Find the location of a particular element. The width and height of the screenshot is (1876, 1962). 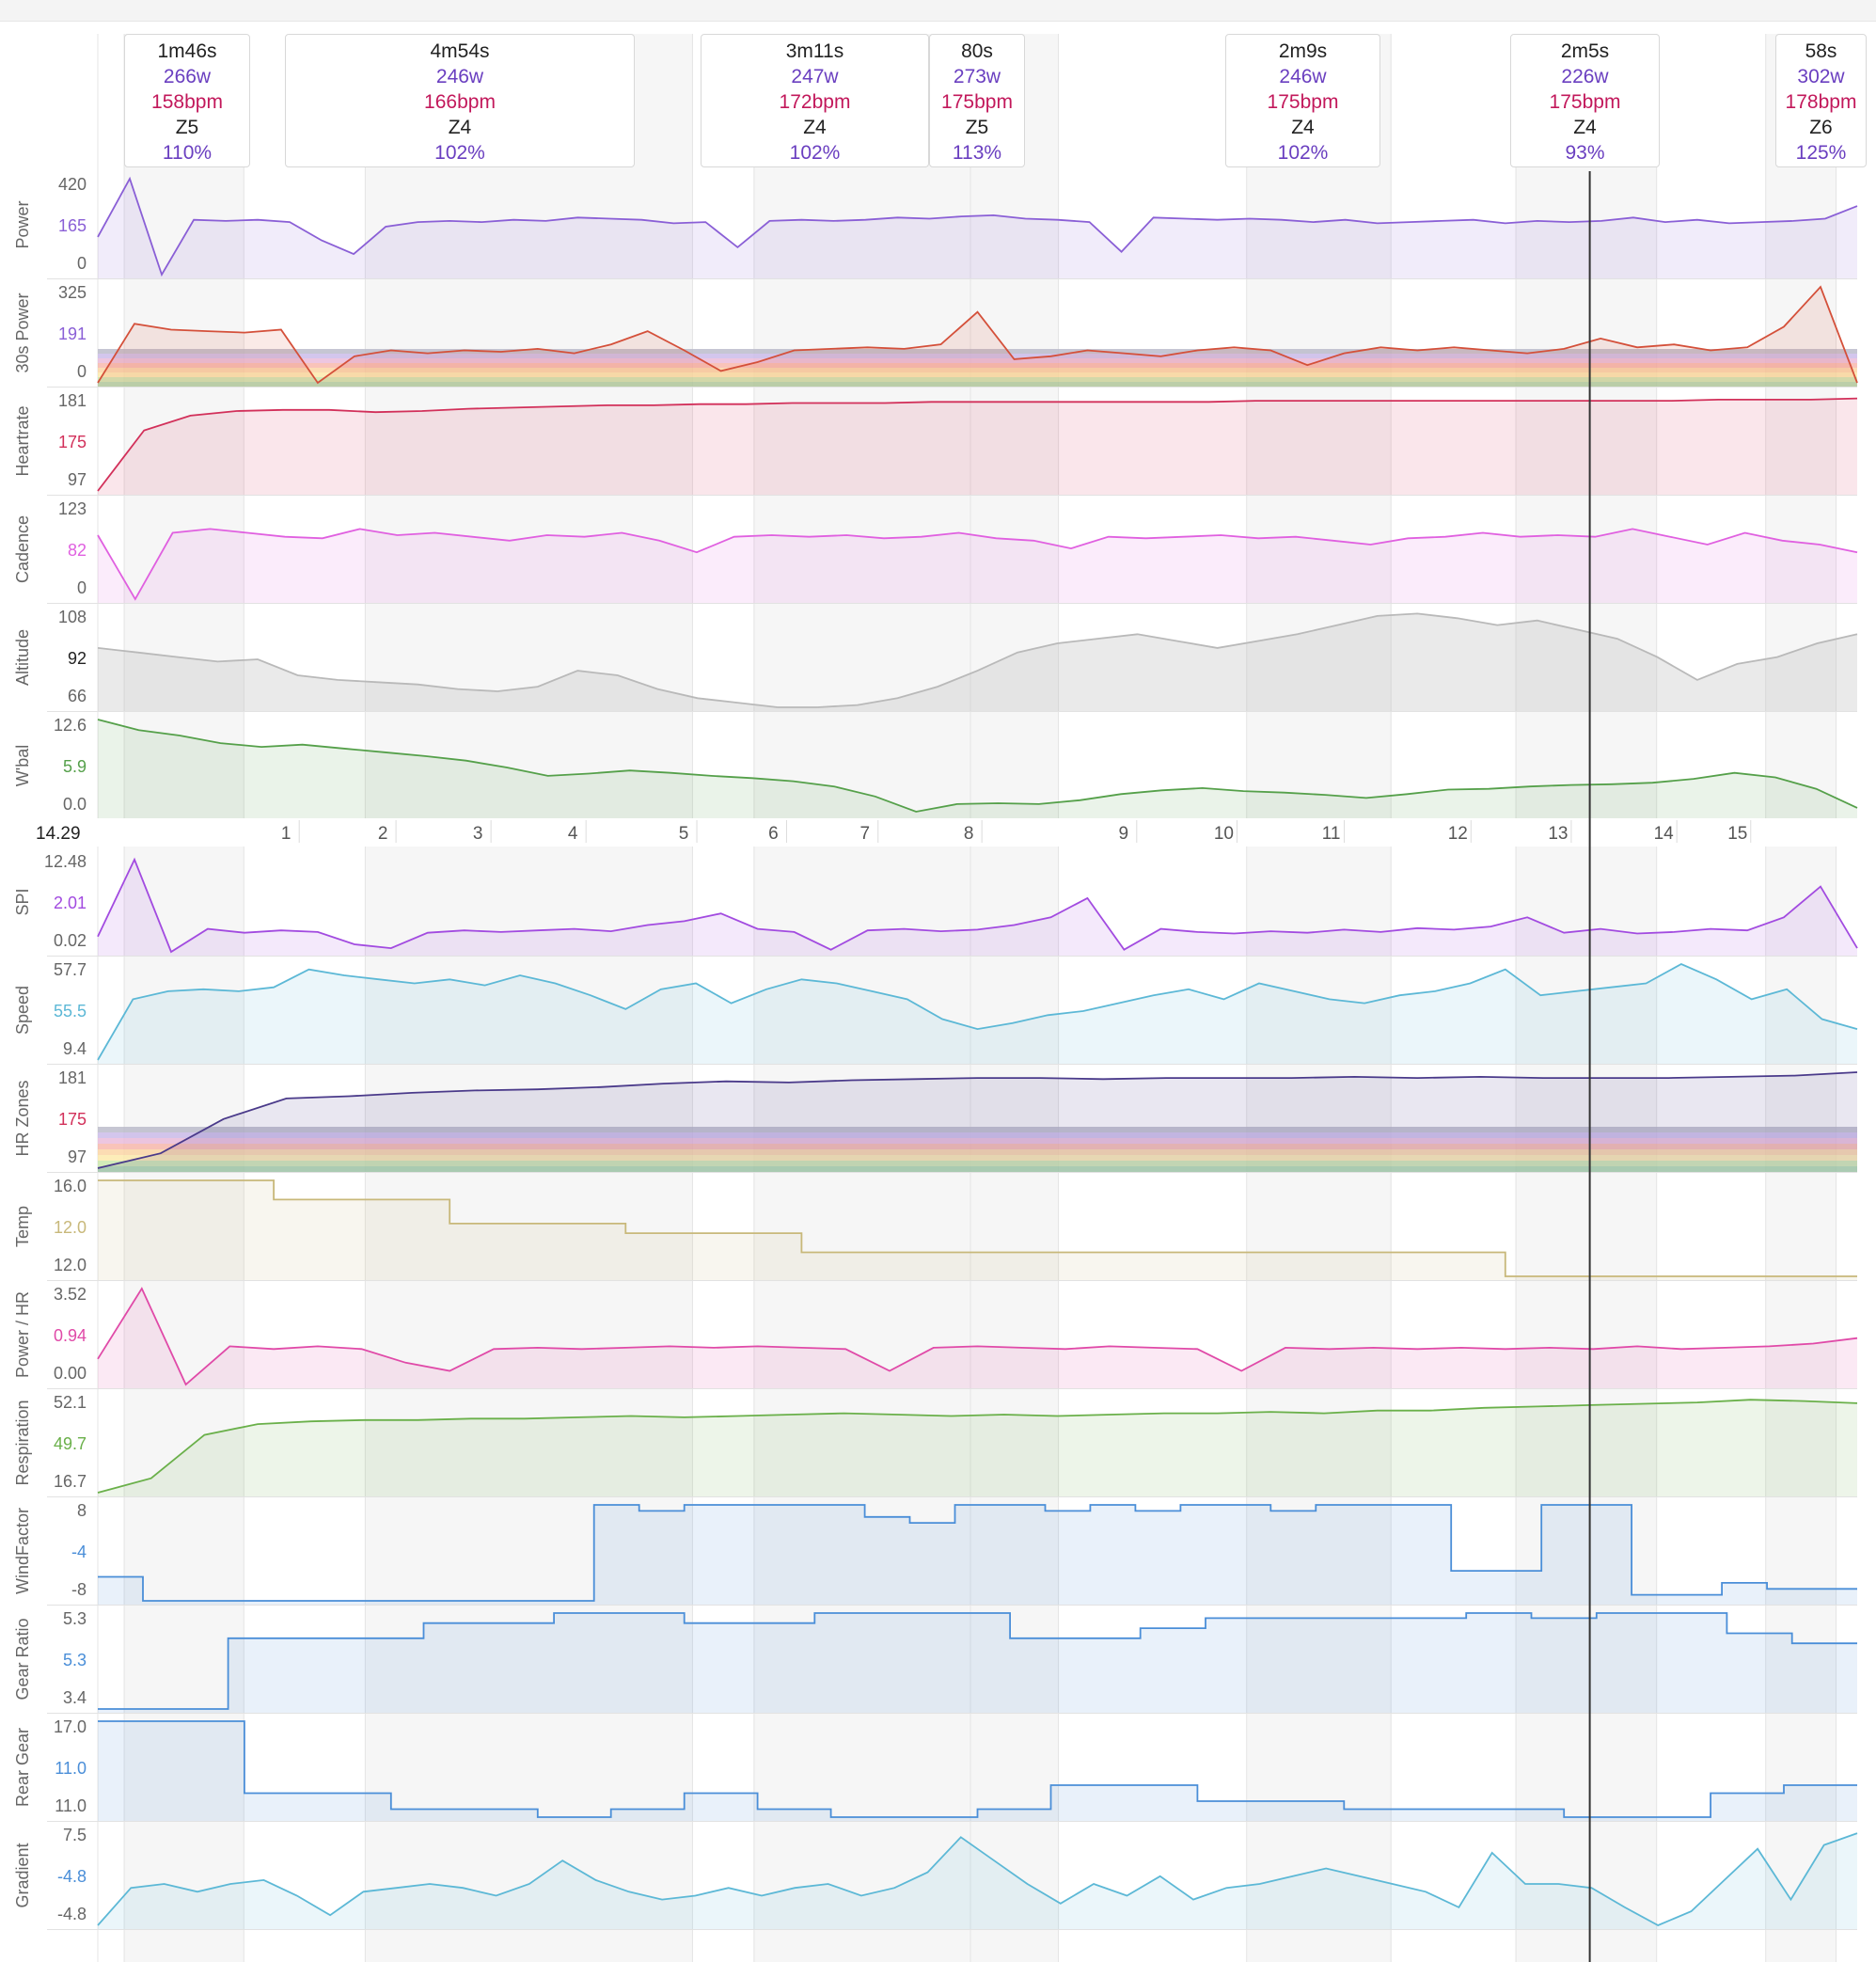

interval-label: 2m9s 246w 175bpm Z4 102% is located at coordinates (1302, 100).